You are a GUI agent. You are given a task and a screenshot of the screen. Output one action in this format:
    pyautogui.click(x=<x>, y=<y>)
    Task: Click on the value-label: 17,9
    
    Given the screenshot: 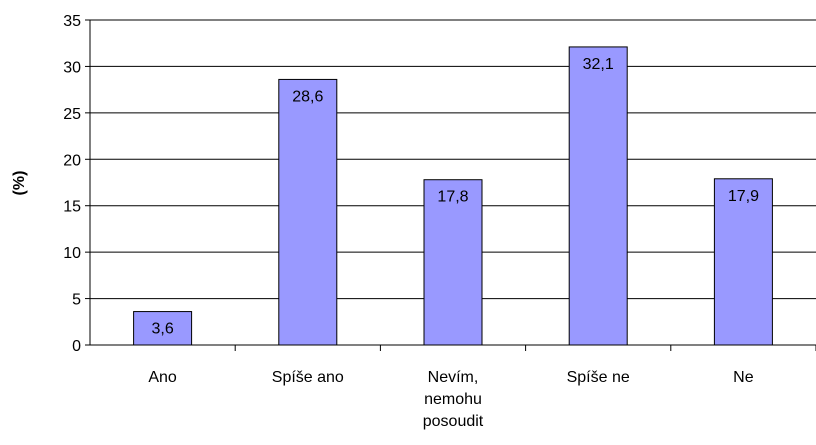 What is the action you would take?
    pyautogui.click(x=743, y=196)
    